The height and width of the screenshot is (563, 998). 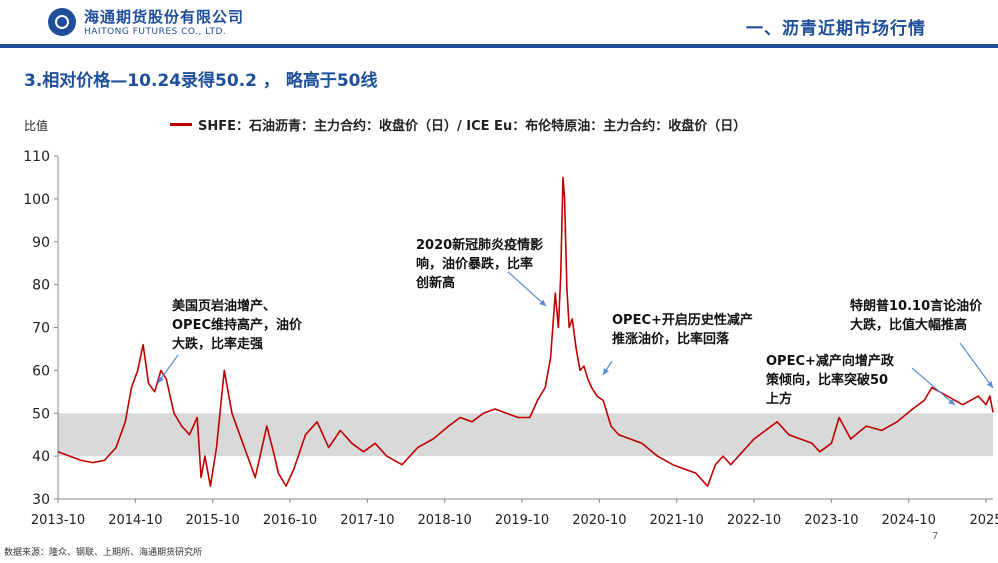 I want to click on x-tick-label: 2016-10, so click(x=290, y=520).